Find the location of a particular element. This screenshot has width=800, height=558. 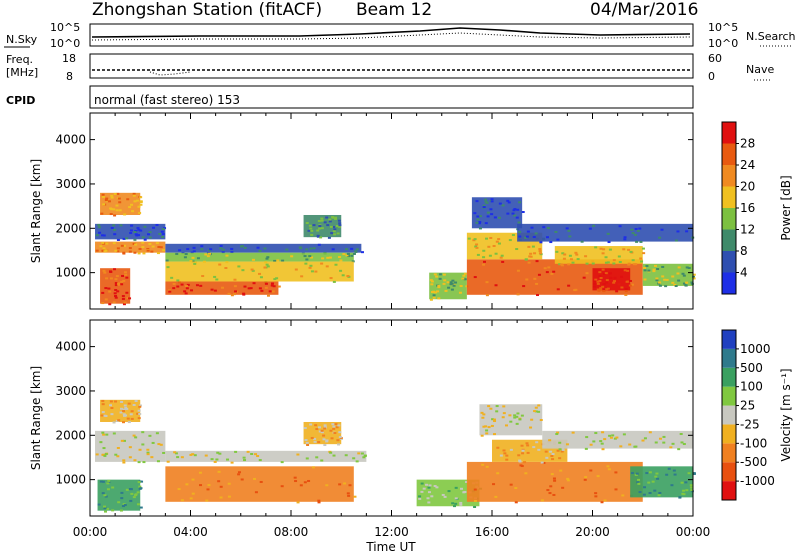

nsearch-label: N.Search is located at coordinates (771, 36).